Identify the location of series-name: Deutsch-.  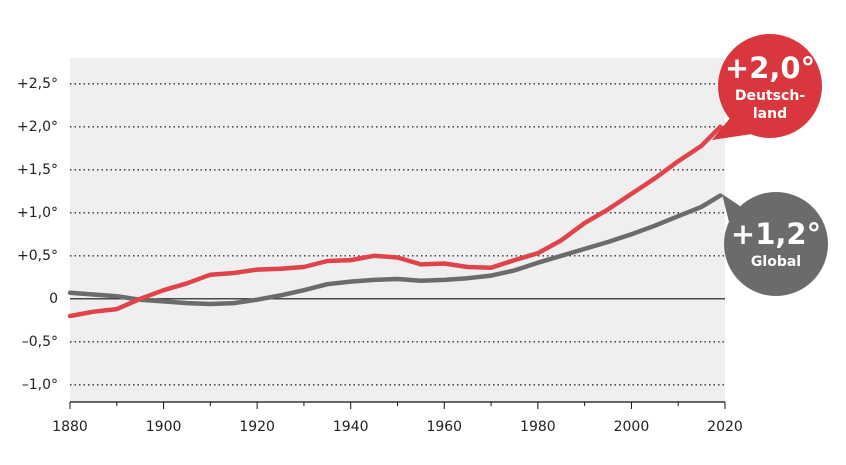
(770, 96).